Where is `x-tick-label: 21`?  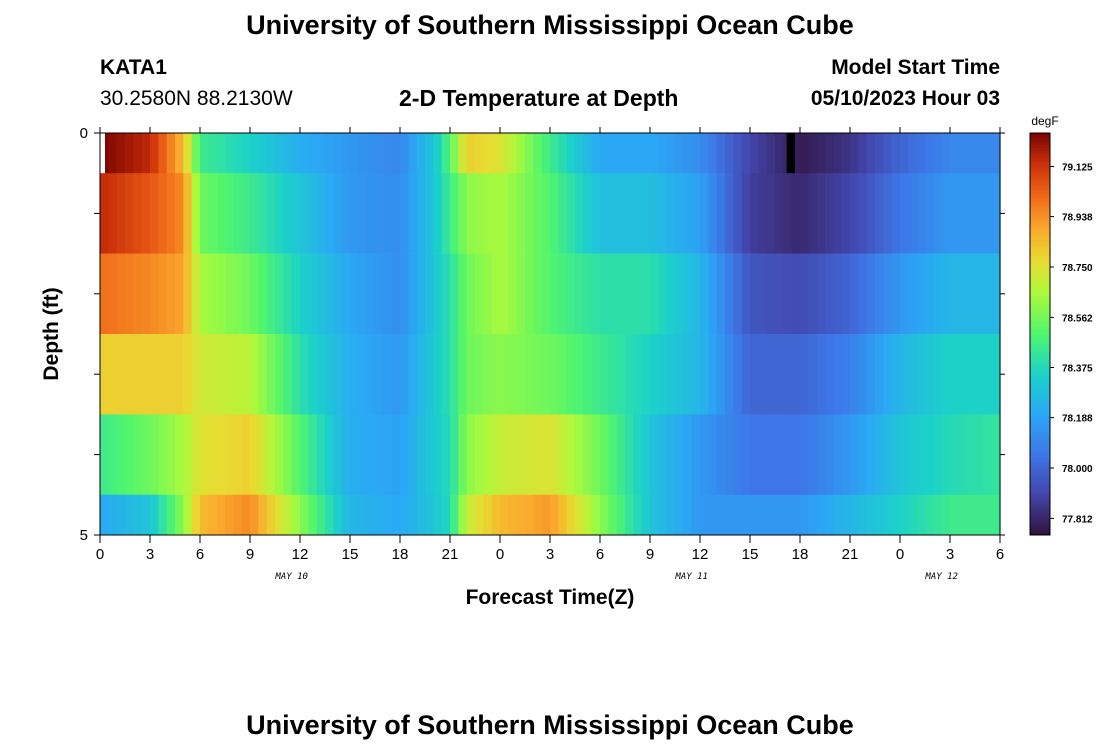
x-tick-label: 21 is located at coordinates (850, 554).